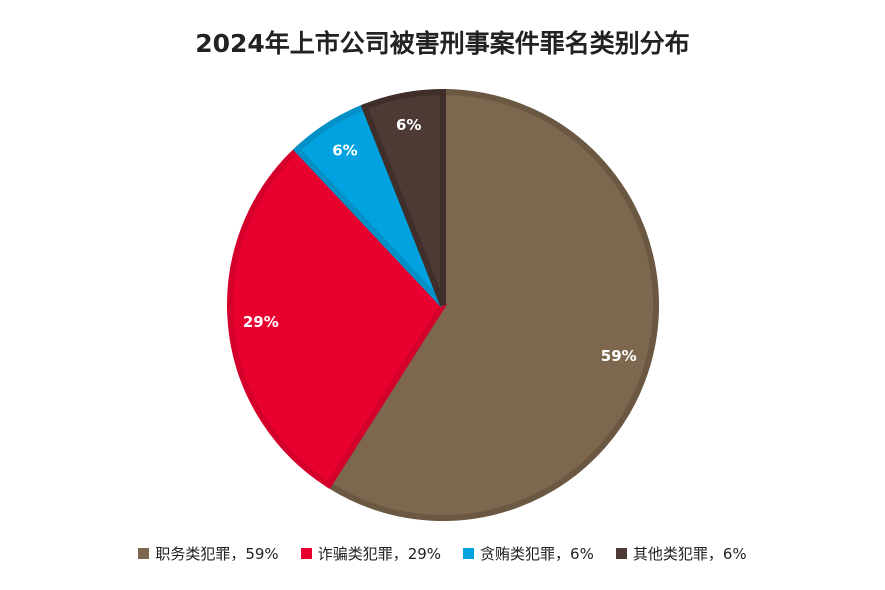 The image size is (885, 590). I want to click on legend-item-2: 贪贿类犯罪，6%, so click(528, 553).